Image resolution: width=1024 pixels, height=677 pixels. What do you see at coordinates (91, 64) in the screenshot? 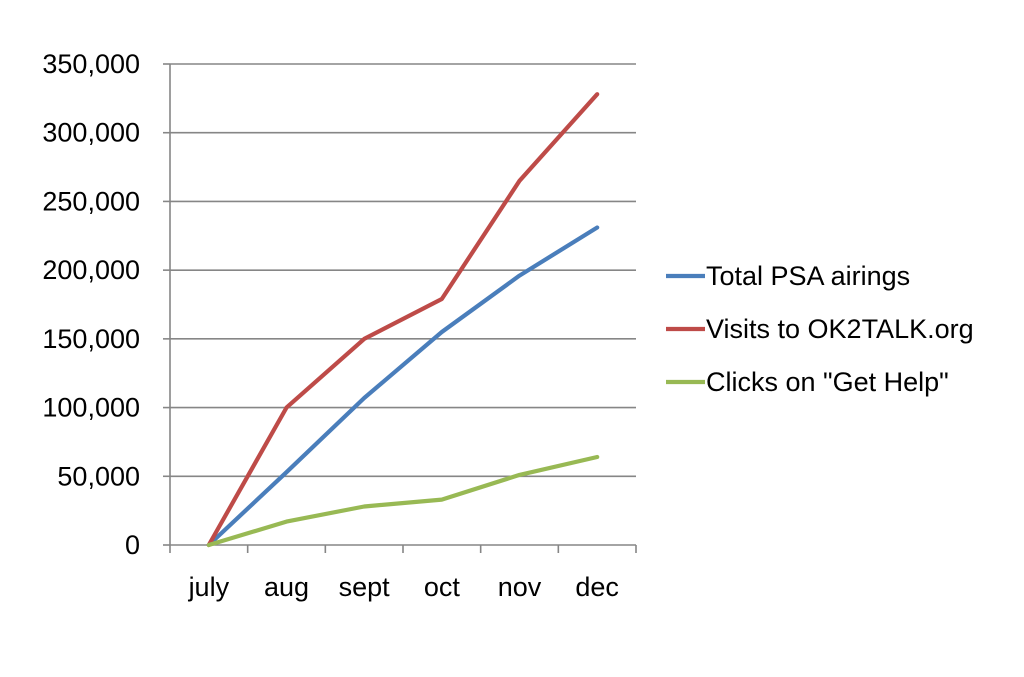
I see `y-tick-label: 350,000` at bounding box center [91, 64].